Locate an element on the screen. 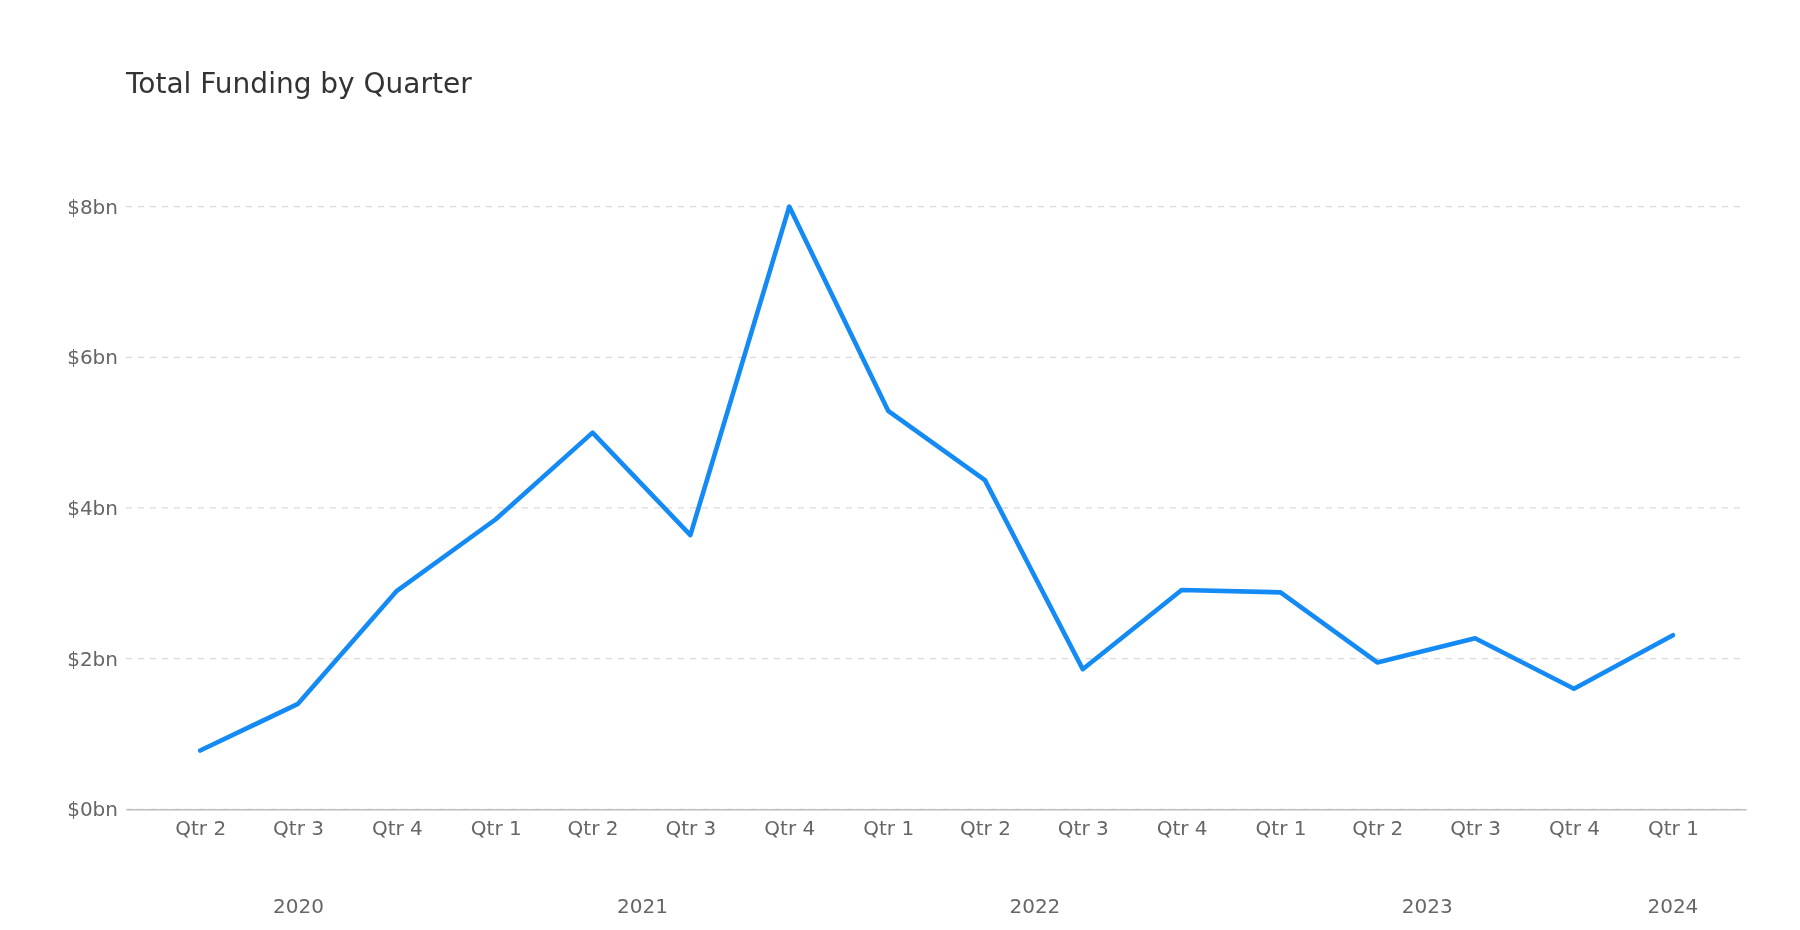  y-tick-label: $6bn is located at coordinates (92, 357).